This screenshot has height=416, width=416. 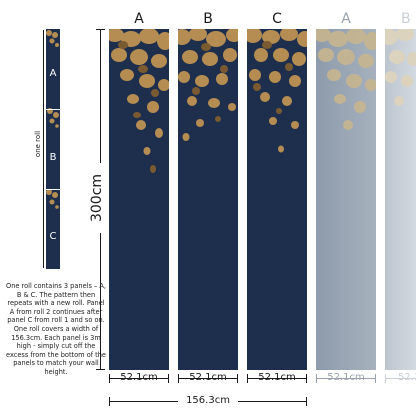 I want to click on panel-a-repeat-width-label: 52.1cm, so click(x=346, y=377).